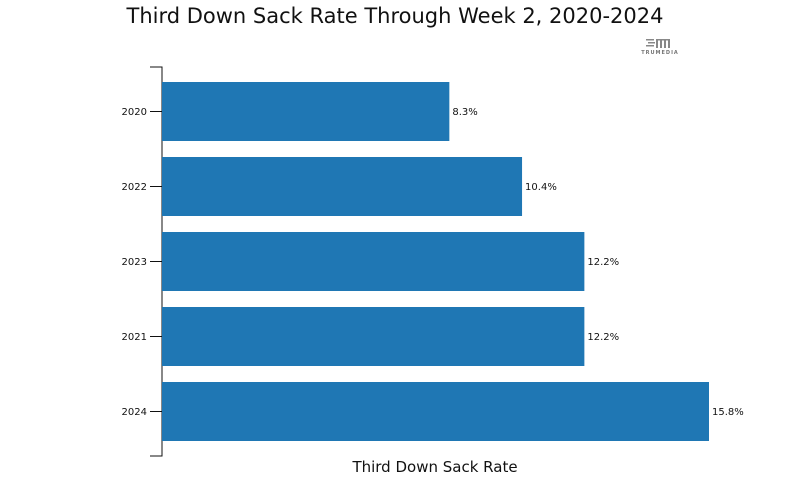 The height and width of the screenshot is (500, 800). I want to click on bar-value-label: 8.3%, so click(464, 112).